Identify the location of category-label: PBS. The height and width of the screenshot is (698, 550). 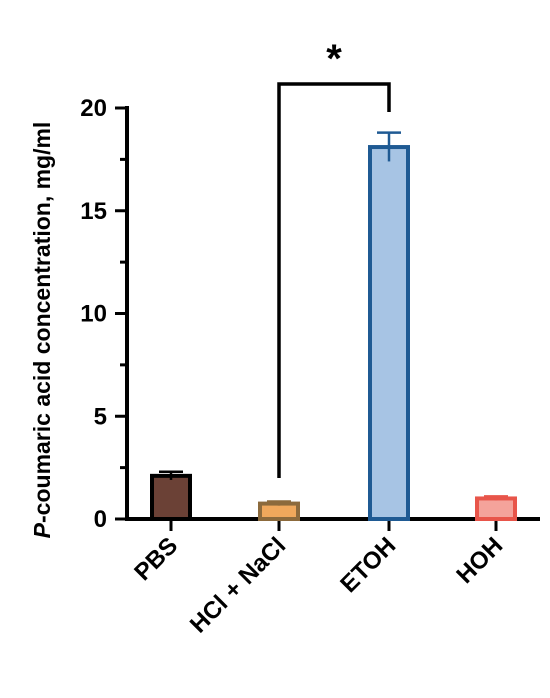
(156, 559).